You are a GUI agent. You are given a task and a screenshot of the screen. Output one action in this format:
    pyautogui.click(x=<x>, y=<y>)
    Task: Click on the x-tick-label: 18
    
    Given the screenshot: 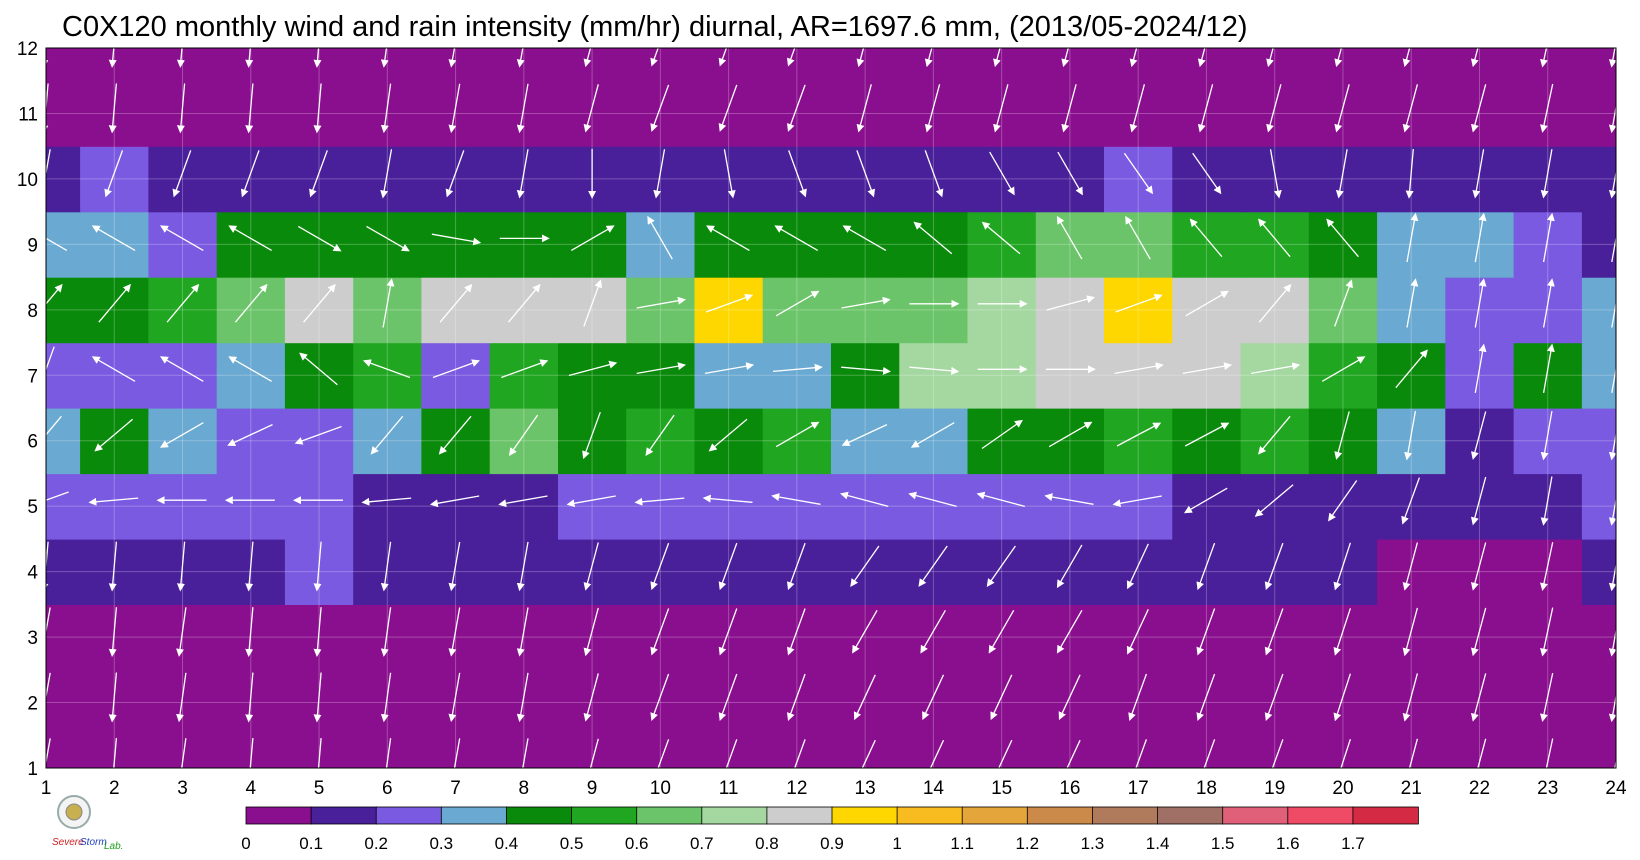 What is the action you would take?
    pyautogui.click(x=1206, y=788)
    